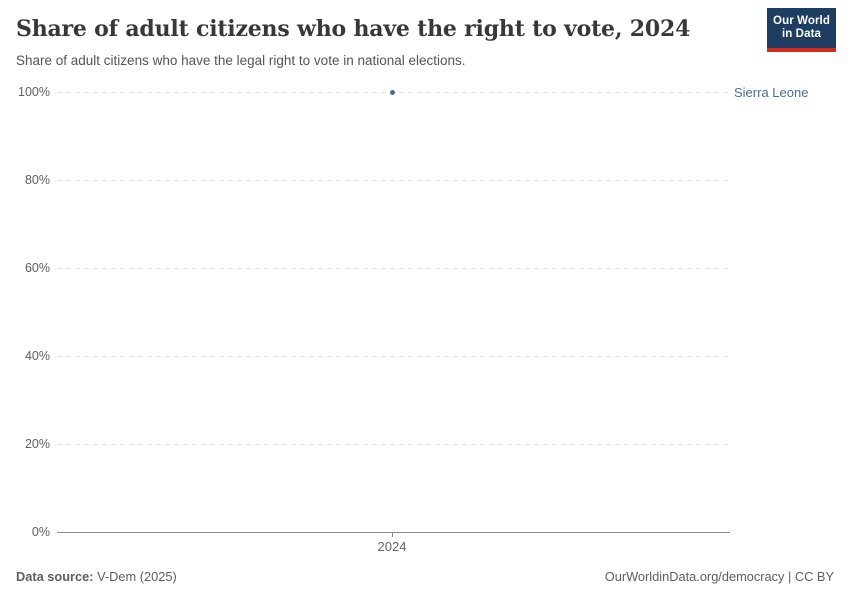 This screenshot has width=850, height=600. What do you see at coordinates (37, 444) in the screenshot?
I see `y-tick-label: 20%` at bounding box center [37, 444].